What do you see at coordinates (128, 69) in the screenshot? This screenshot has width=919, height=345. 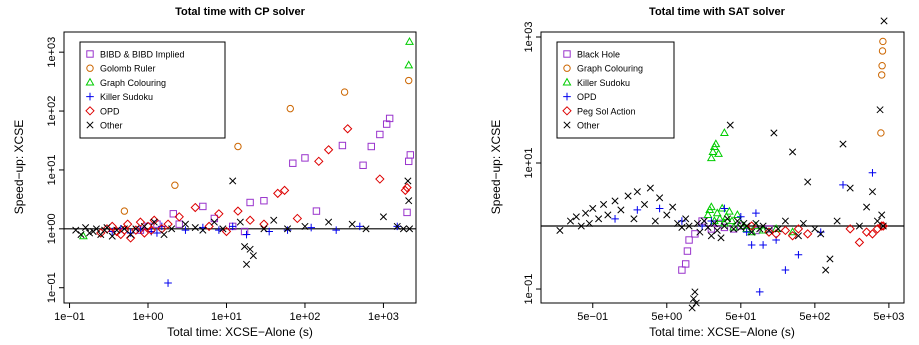 I see `legend-entry: Golomb Ruler` at bounding box center [128, 69].